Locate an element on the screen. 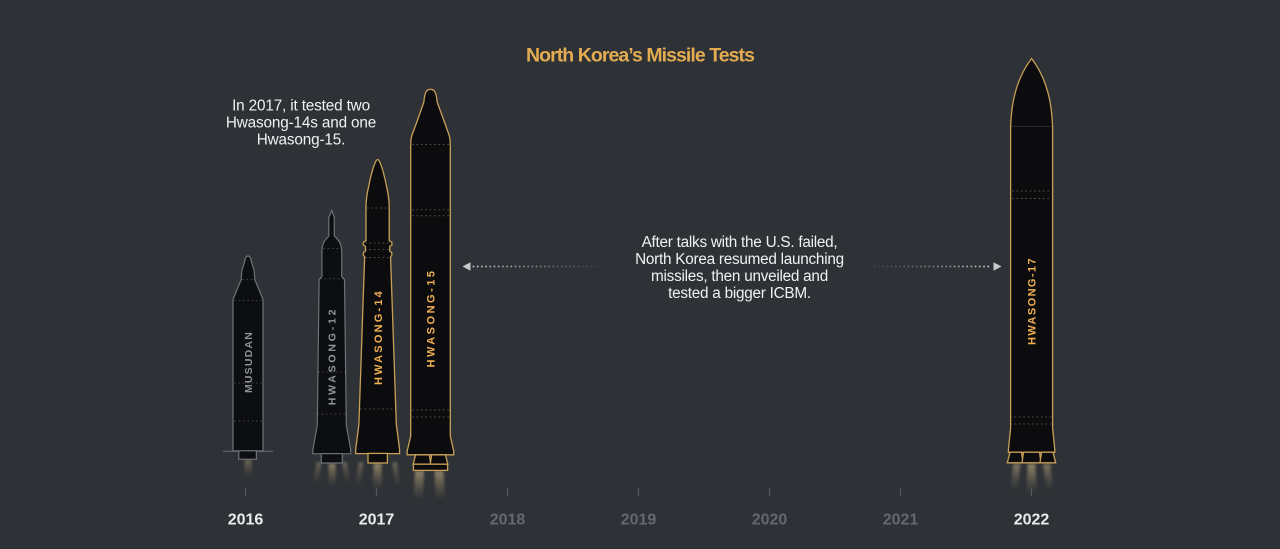 This screenshot has width=1280, height=549. svg-text: 2016 is located at coordinates (246, 520).